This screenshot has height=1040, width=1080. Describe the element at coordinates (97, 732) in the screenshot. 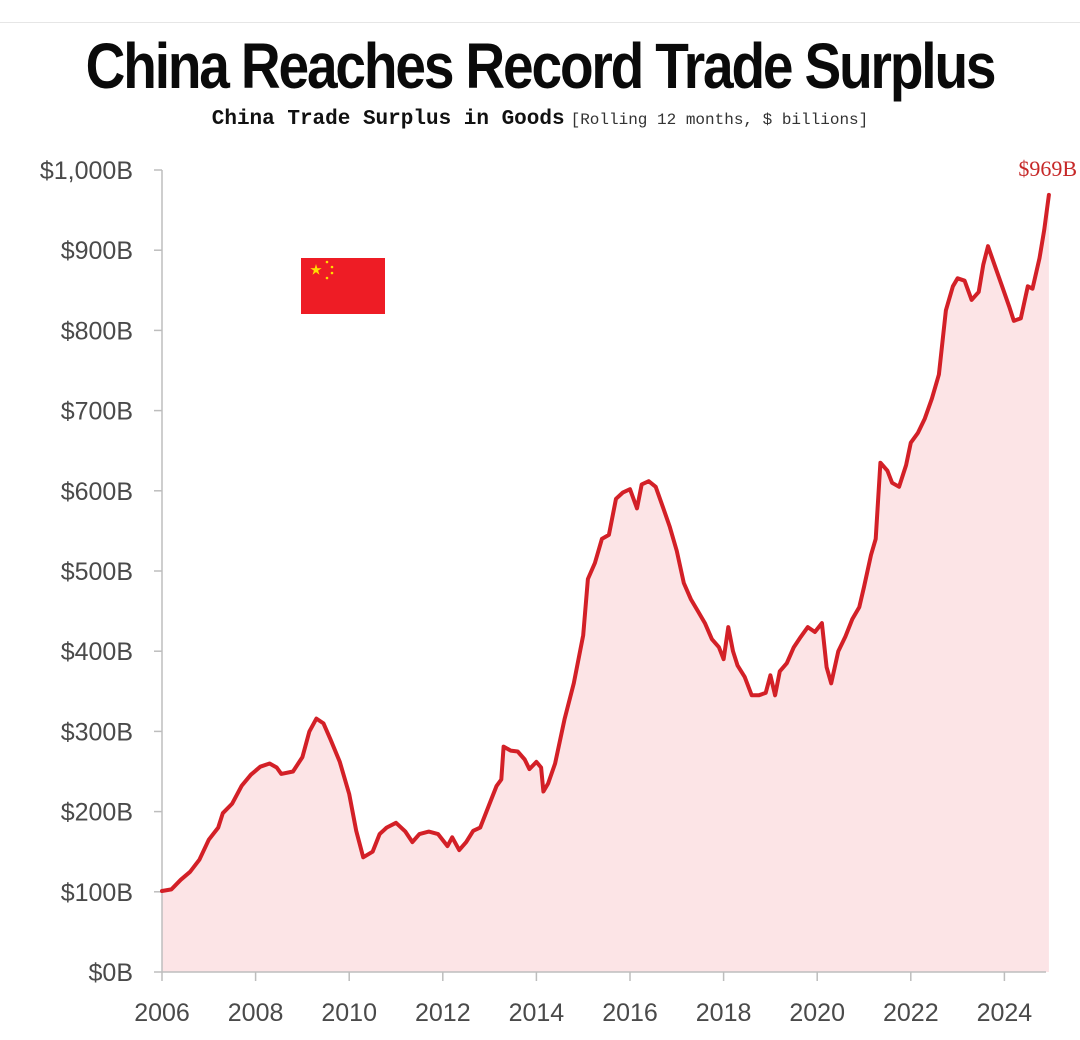

I see `y-tick-label: $300B` at that location.